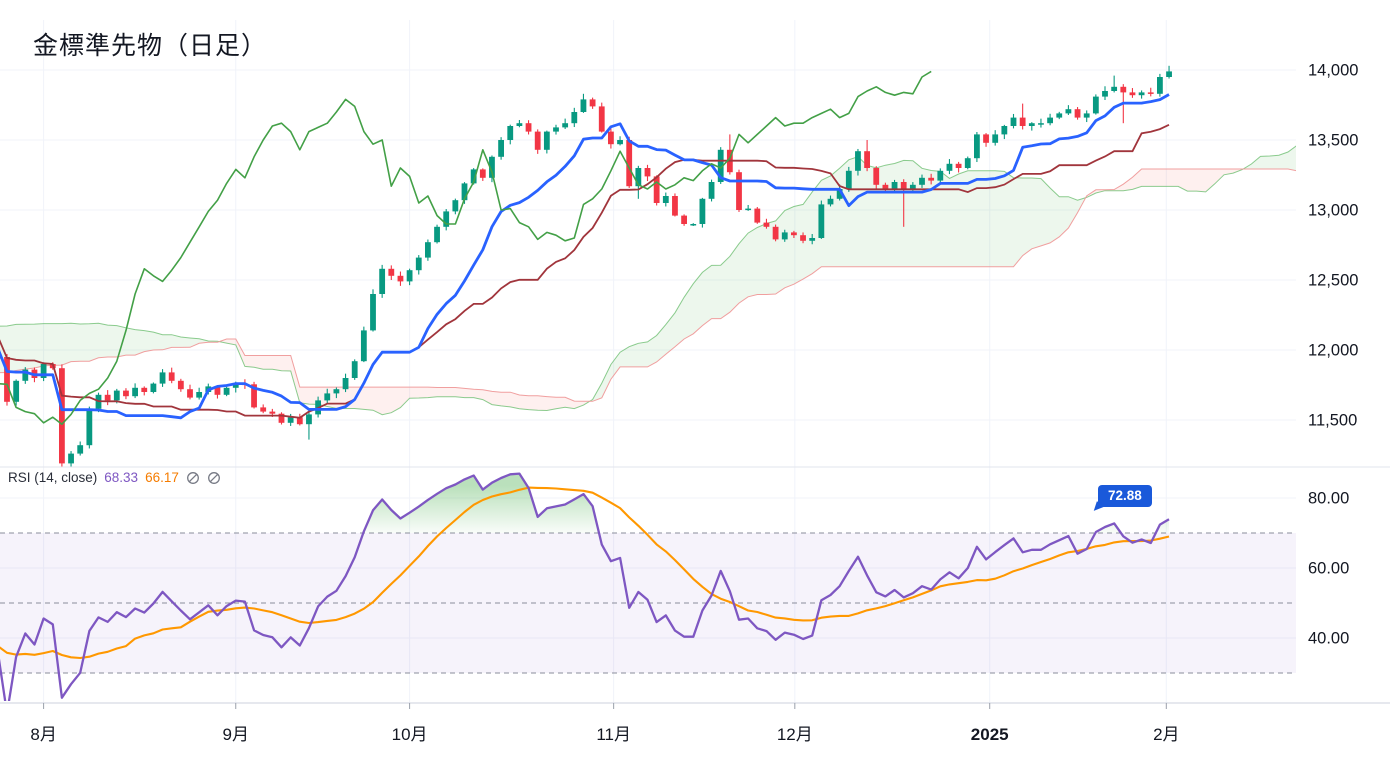  I want to click on svg-text: 11月, so click(613, 734).